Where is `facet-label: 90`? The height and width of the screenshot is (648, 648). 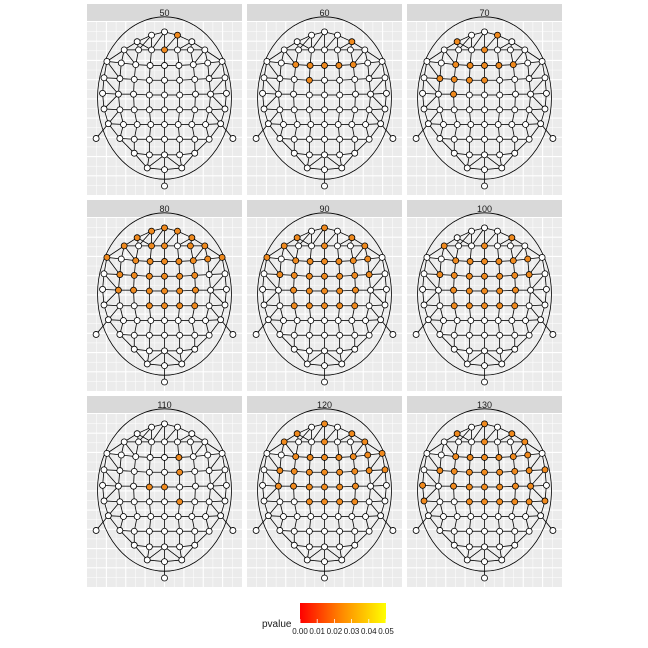
facet-label: 90 is located at coordinates (324, 209).